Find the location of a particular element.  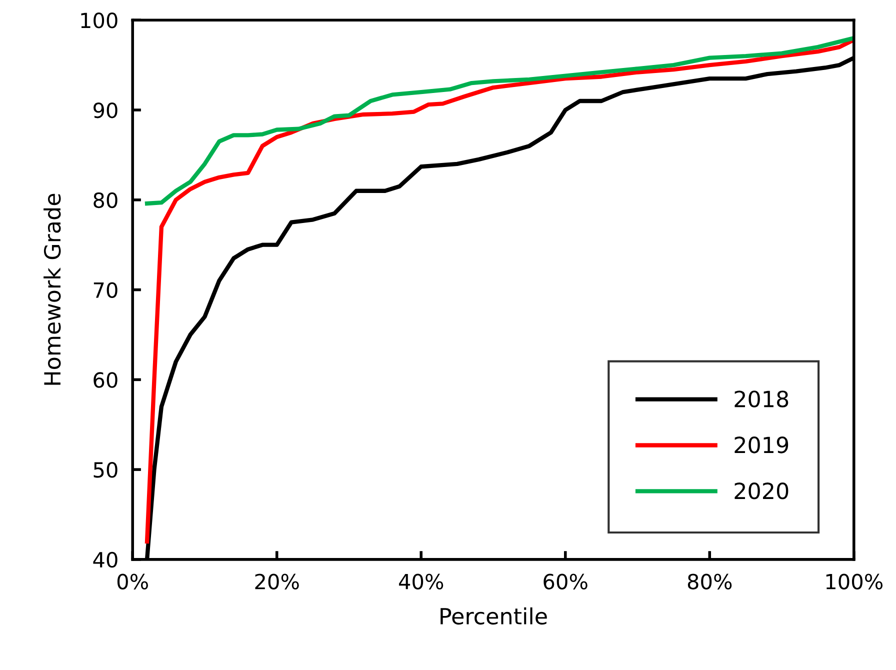

x-tick-label: 100% is located at coordinates (854, 582).